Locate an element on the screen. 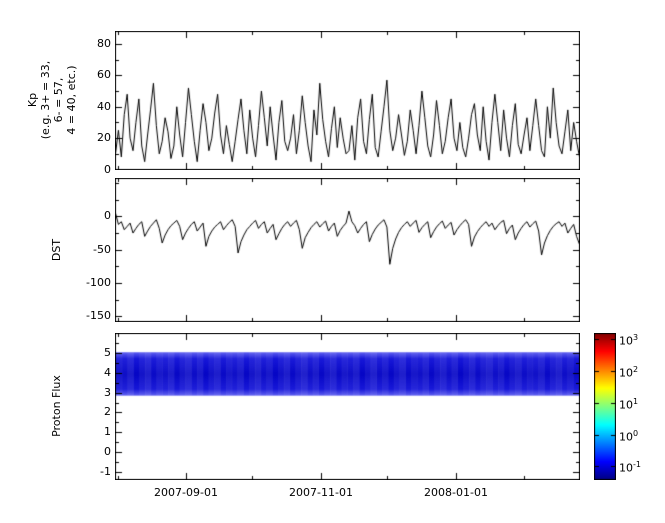 The height and width of the screenshot is (523, 665). colorbar-tick-label: 10-1 is located at coordinates (630, 467).